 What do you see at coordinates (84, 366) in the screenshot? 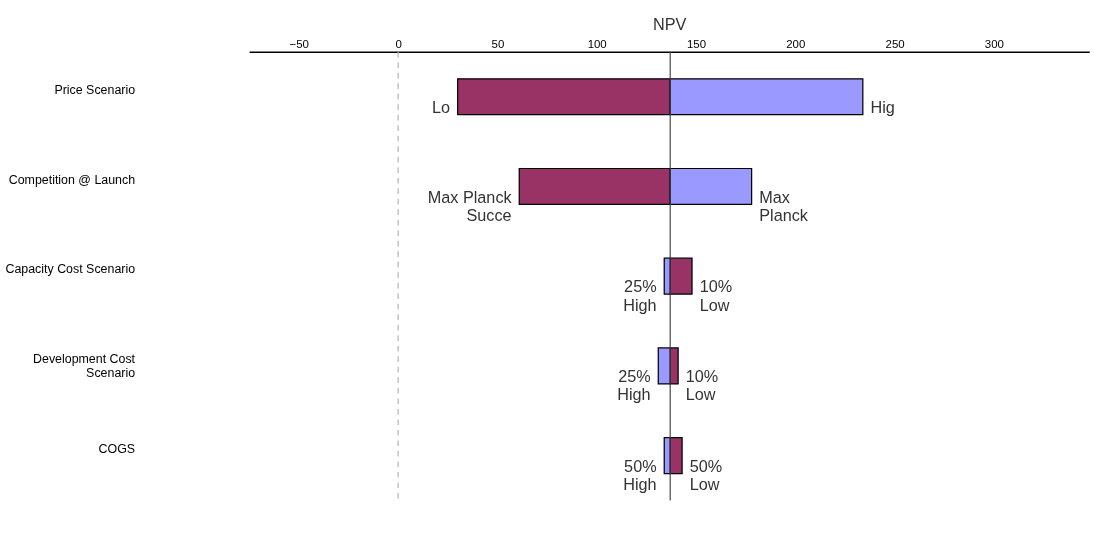
I see `y-tick-label: Development Cost Scenario` at bounding box center [84, 366].